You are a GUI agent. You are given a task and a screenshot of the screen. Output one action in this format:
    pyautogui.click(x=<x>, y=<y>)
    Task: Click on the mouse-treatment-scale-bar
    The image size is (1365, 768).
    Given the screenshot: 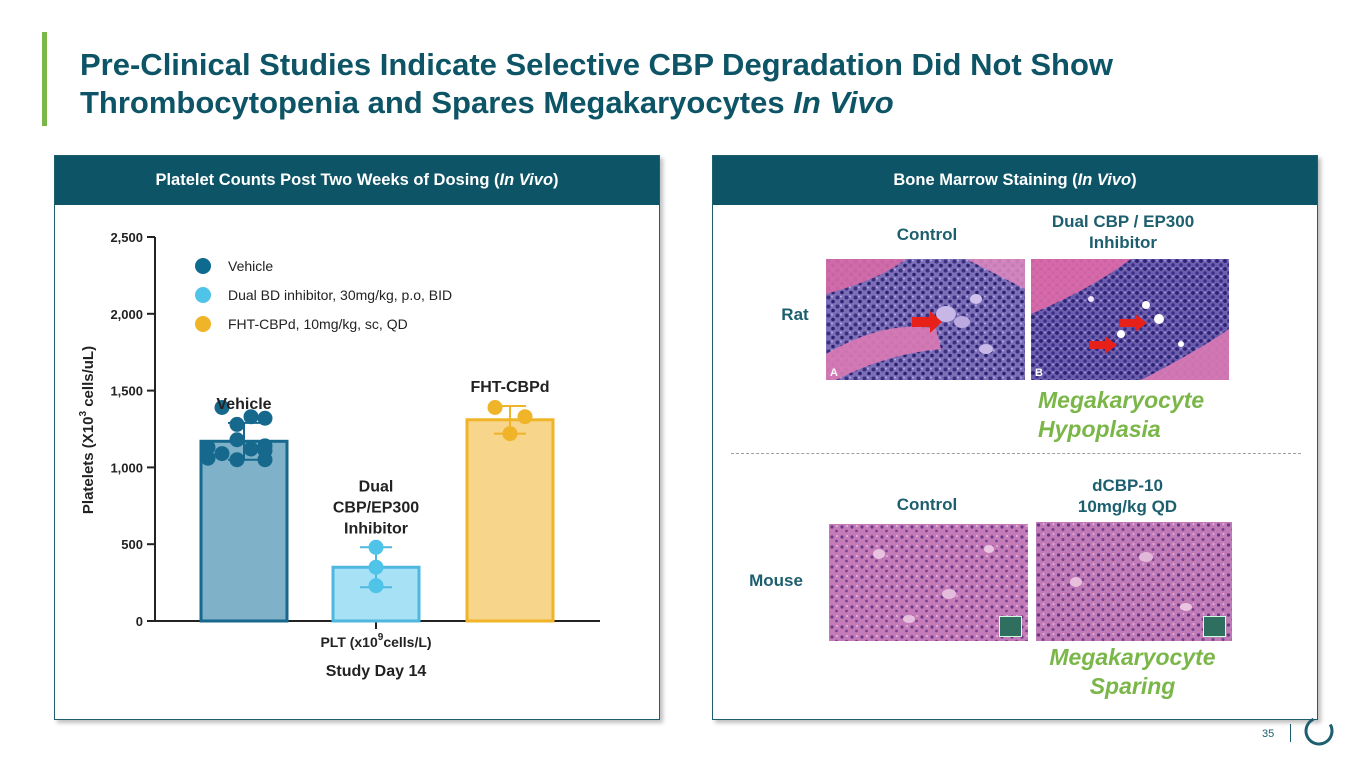 What is the action you would take?
    pyautogui.click(x=1214, y=626)
    